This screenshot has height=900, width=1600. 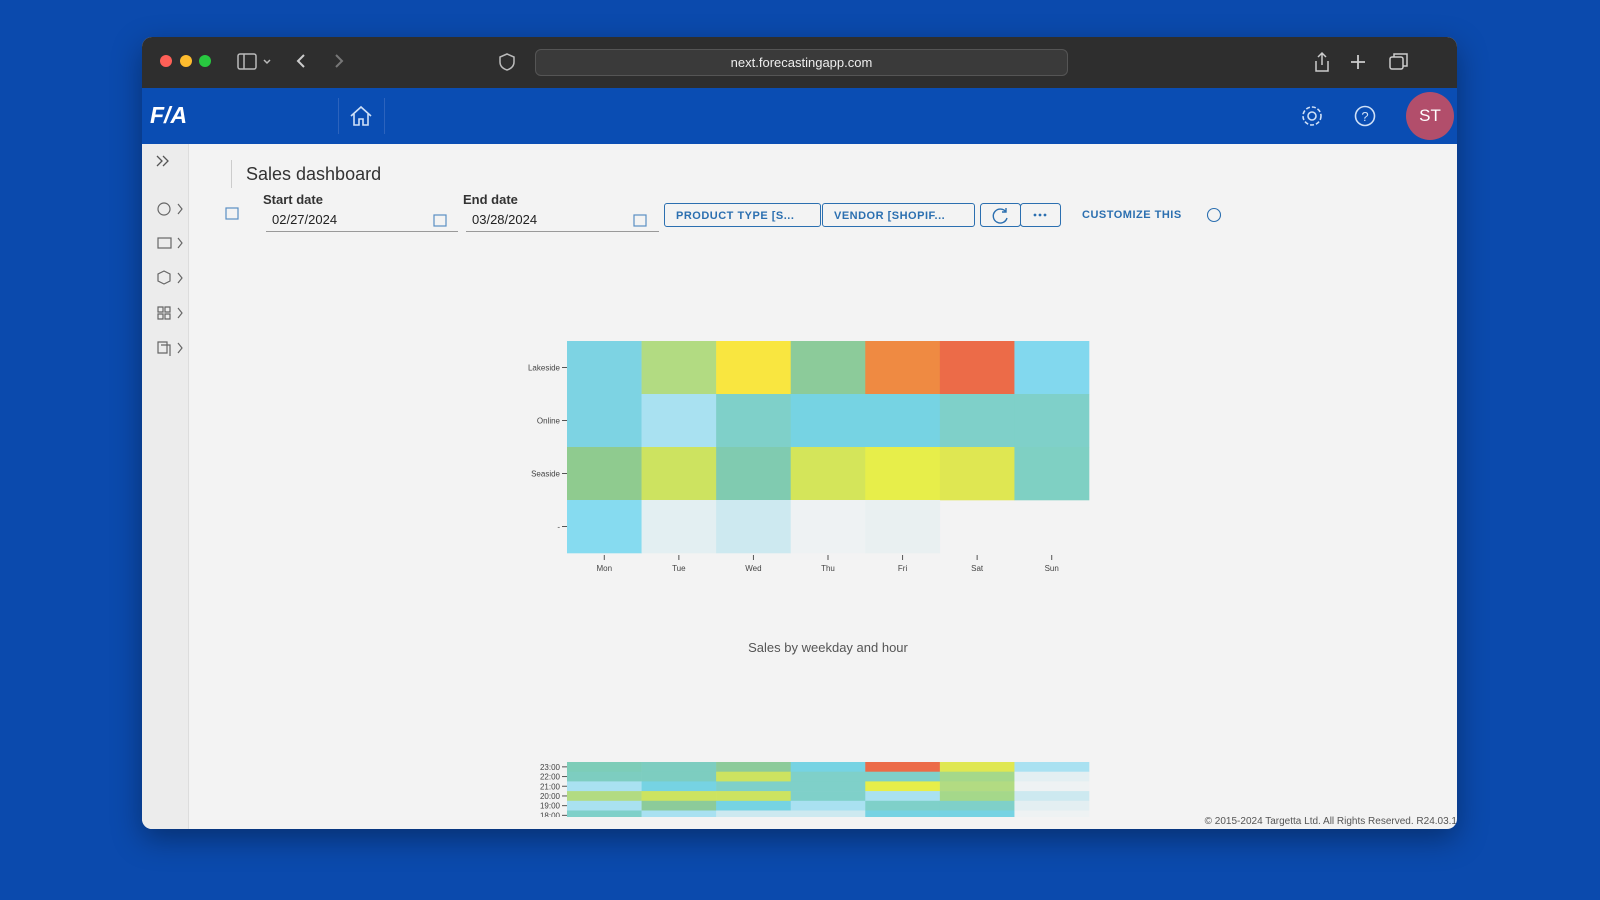 I want to click on customize-link: CUSTOMIZE THIS, so click(x=1132, y=215).